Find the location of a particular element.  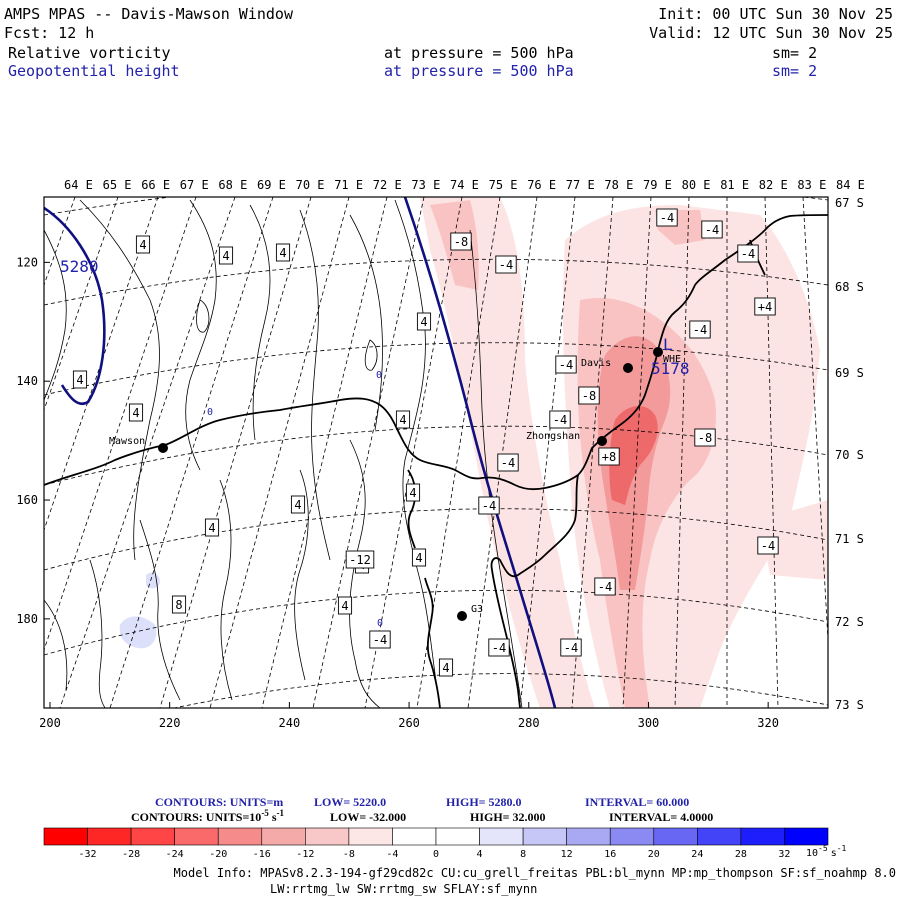

colorbar is located at coordinates (436, 836).